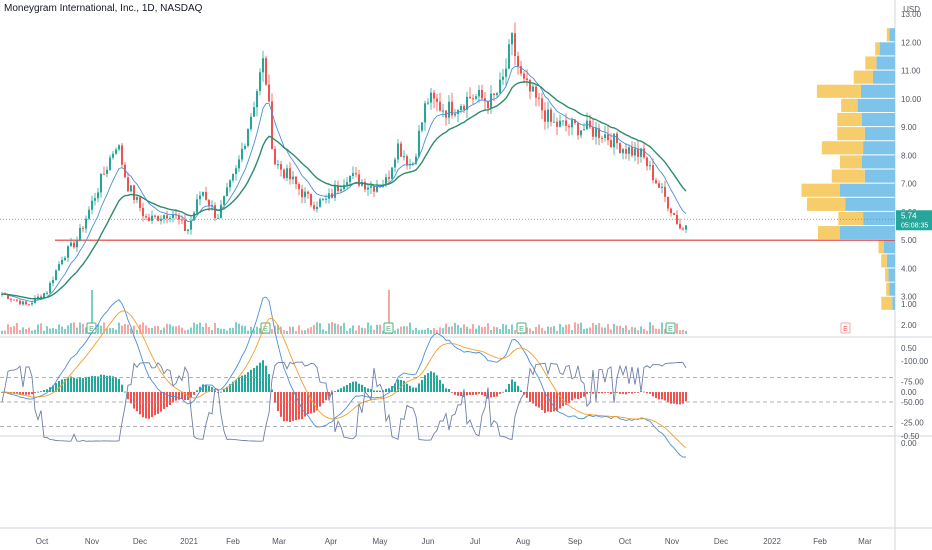 The height and width of the screenshot is (550, 932). What do you see at coordinates (772, 541) in the screenshot?
I see `x-tick-label: 2022` at bounding box center [772, 541].